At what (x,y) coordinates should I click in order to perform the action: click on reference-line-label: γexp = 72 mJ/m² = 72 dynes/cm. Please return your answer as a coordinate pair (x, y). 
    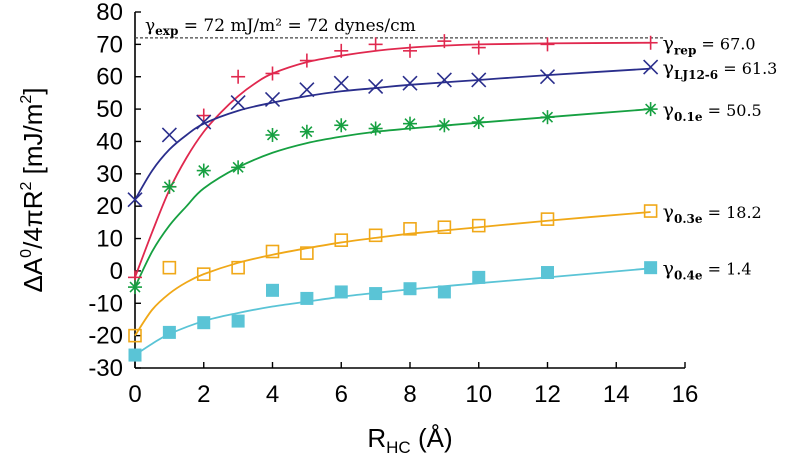
    Looking at the image, I should click on (280, 27).